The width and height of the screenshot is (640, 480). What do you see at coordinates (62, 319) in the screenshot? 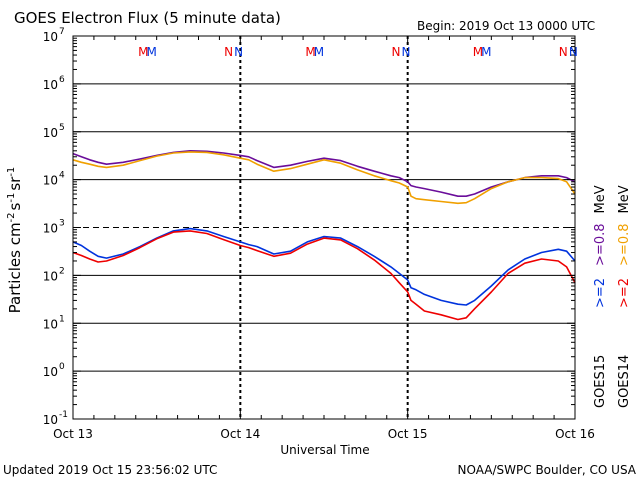
I see `y-tick-exponent: 1` at bounding box center [62, 319].